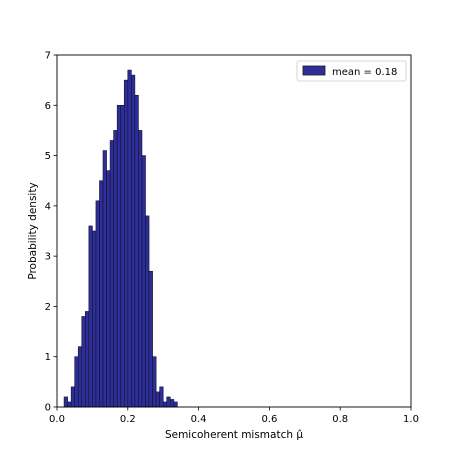 This screenshot has width=457, height=457. I want to click on x-tick-label: 0.8, so click(340, 419).